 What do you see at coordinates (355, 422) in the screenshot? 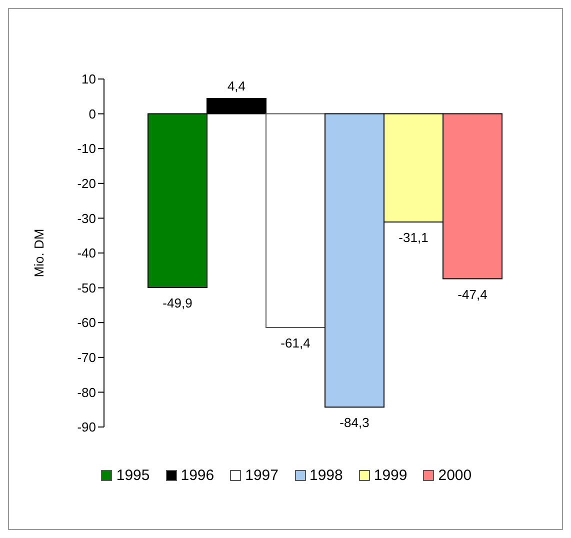
I see `data-label: -84,3` at bounding box center [355, 422].